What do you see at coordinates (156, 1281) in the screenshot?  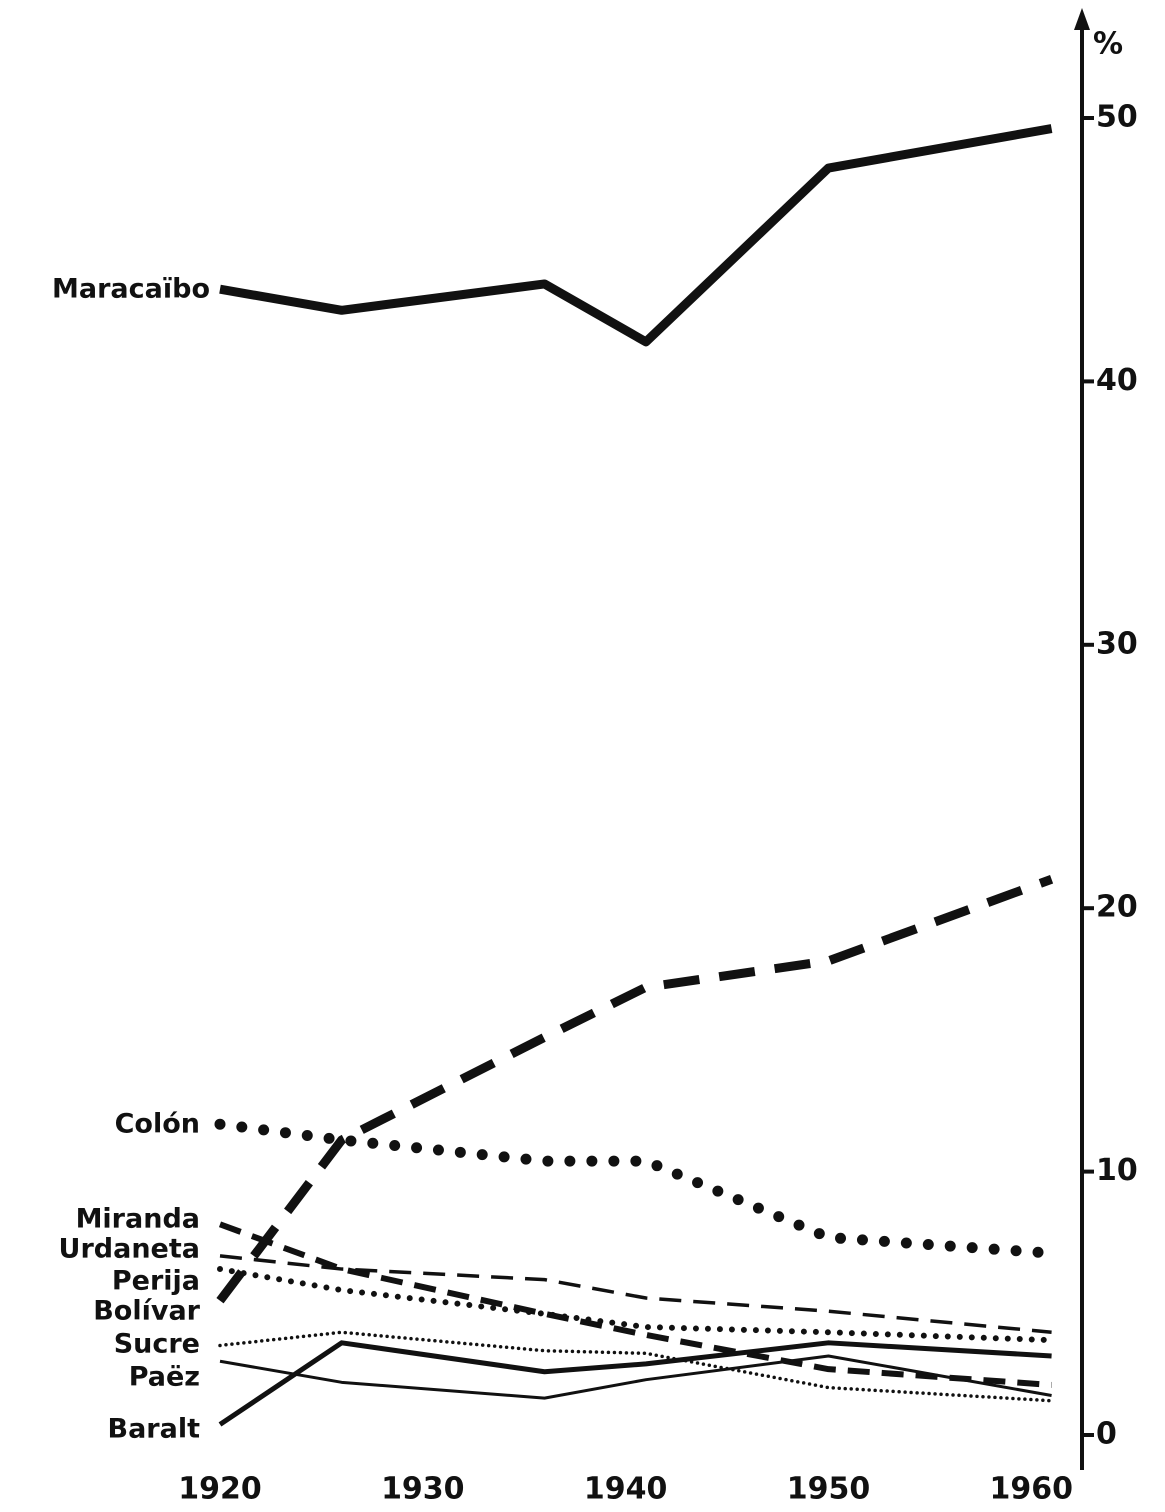 I see `series-label: Perija` at bounding box center [156, 1281].